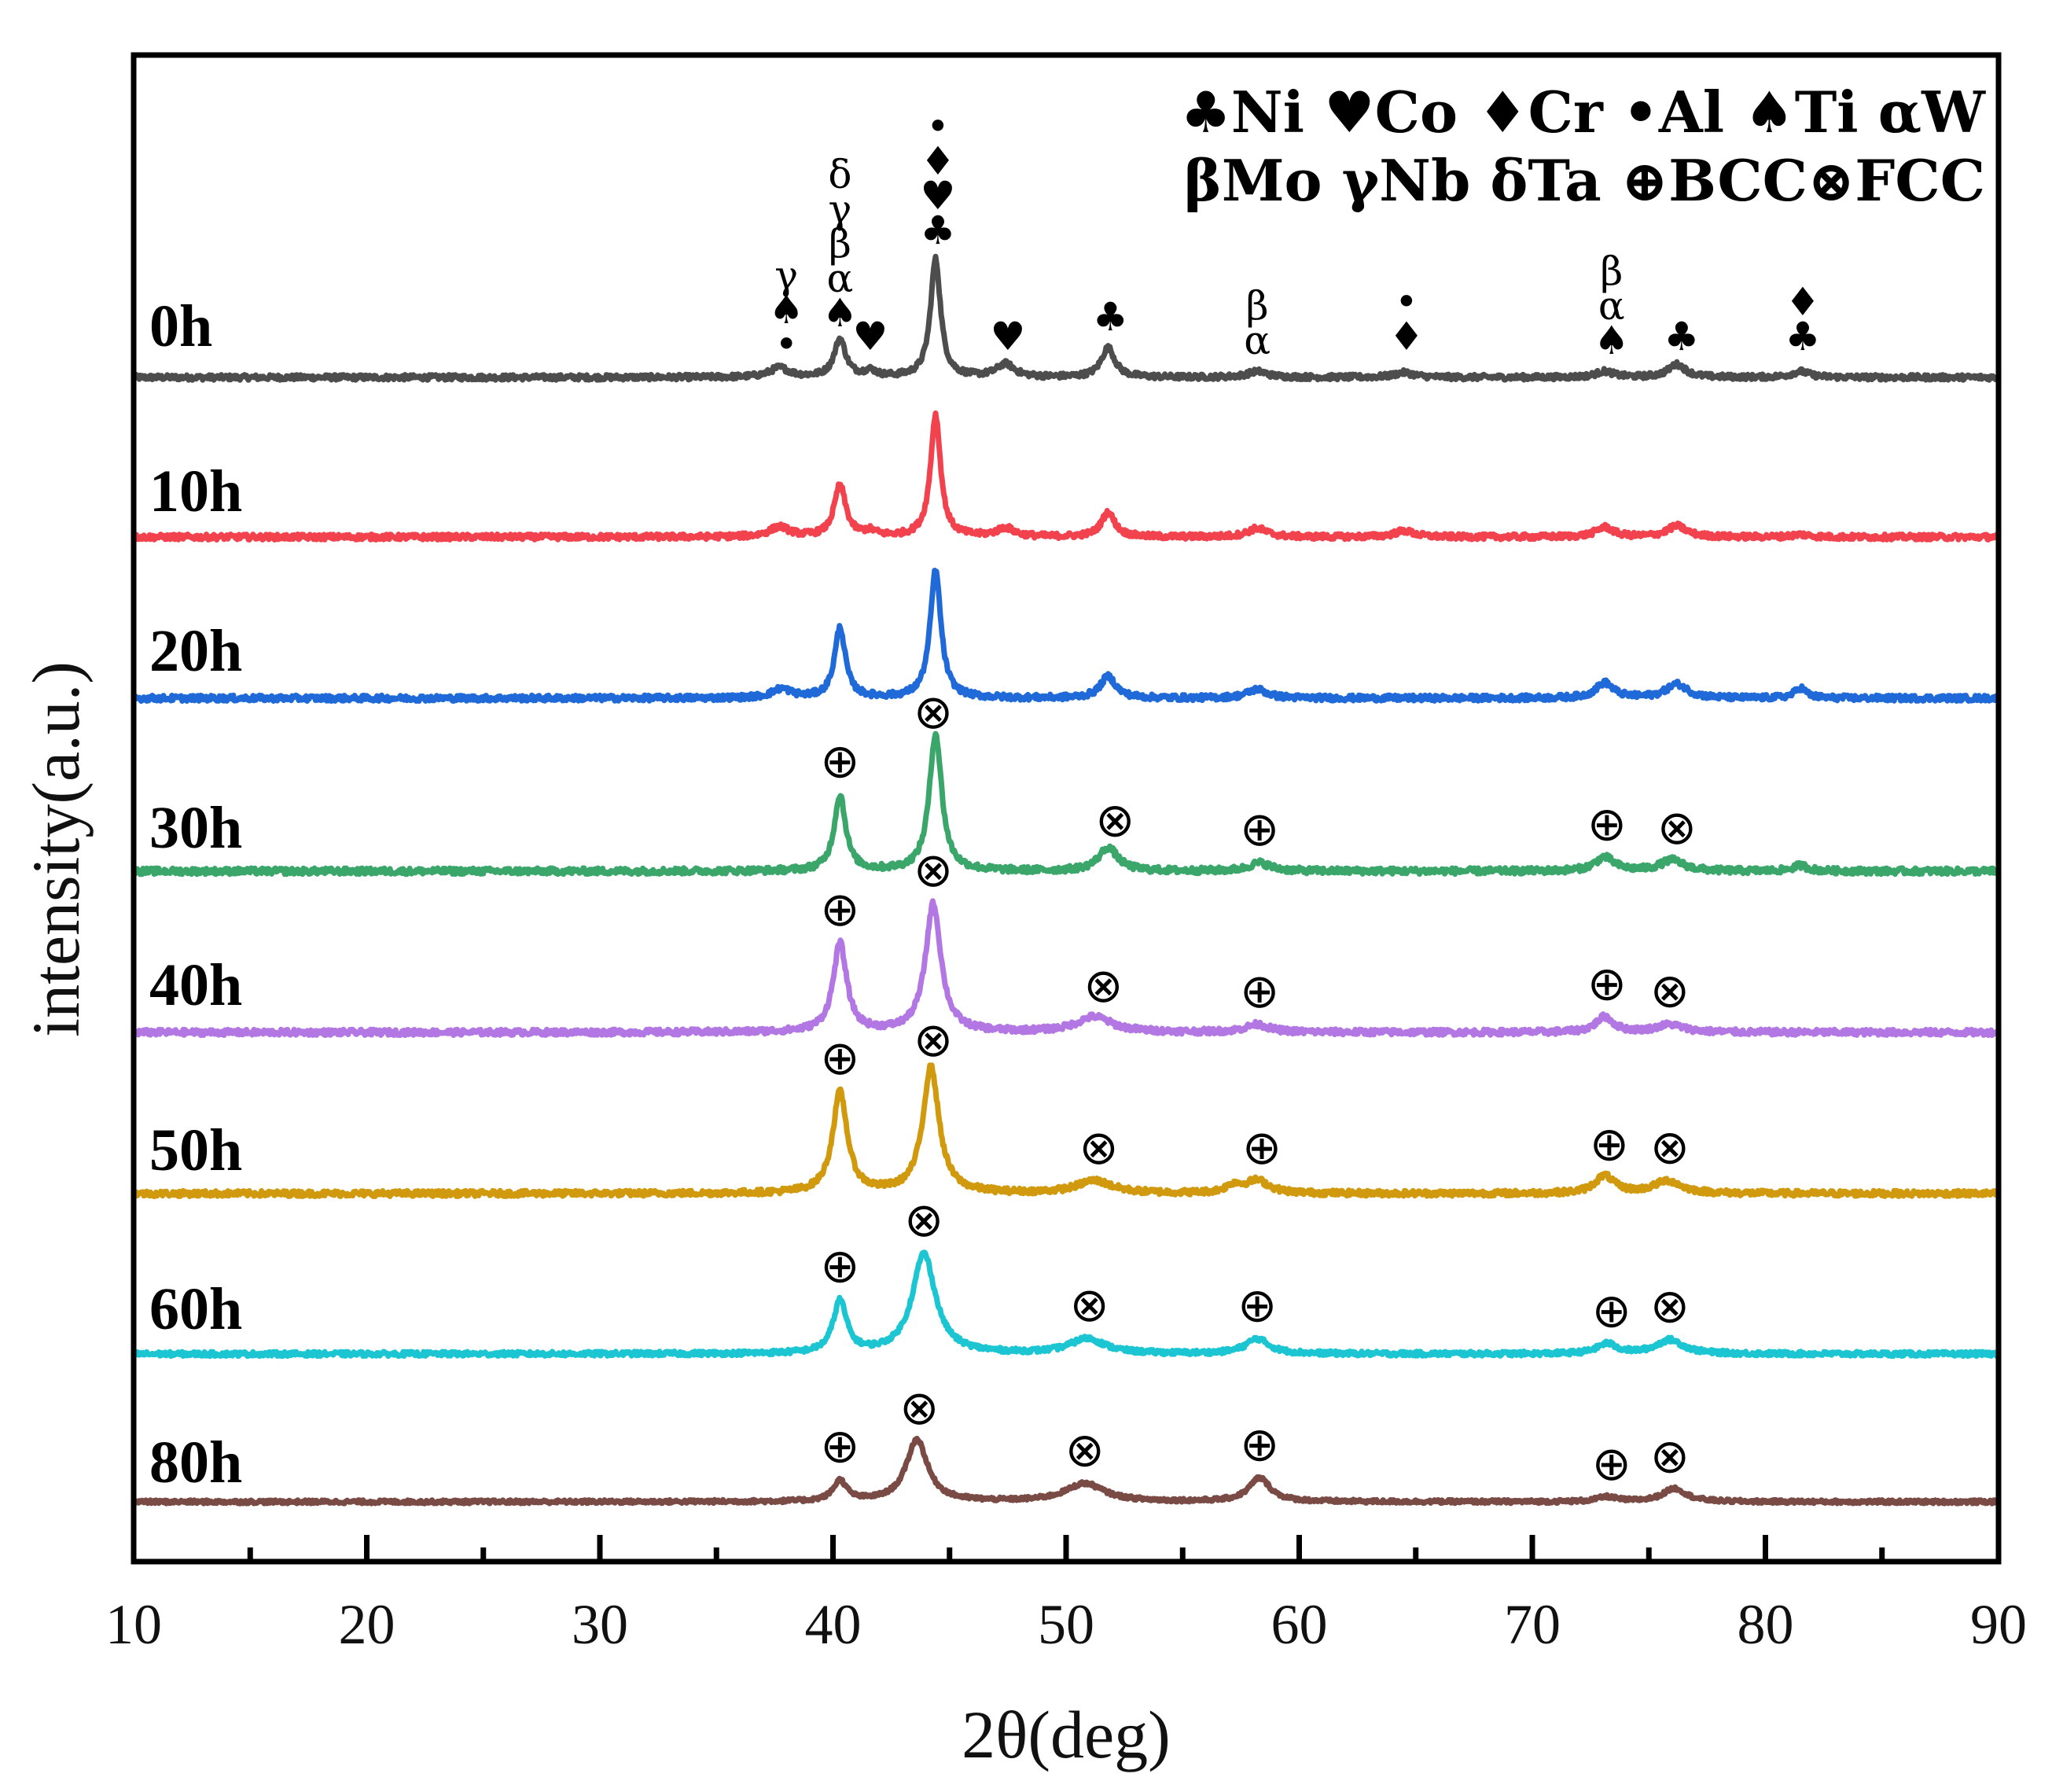 The width and height of the screenshot is (2052, 1792). Describe the element at coordinates (1066, 969) in the screenshot. I see `series-line-40h` at that location.